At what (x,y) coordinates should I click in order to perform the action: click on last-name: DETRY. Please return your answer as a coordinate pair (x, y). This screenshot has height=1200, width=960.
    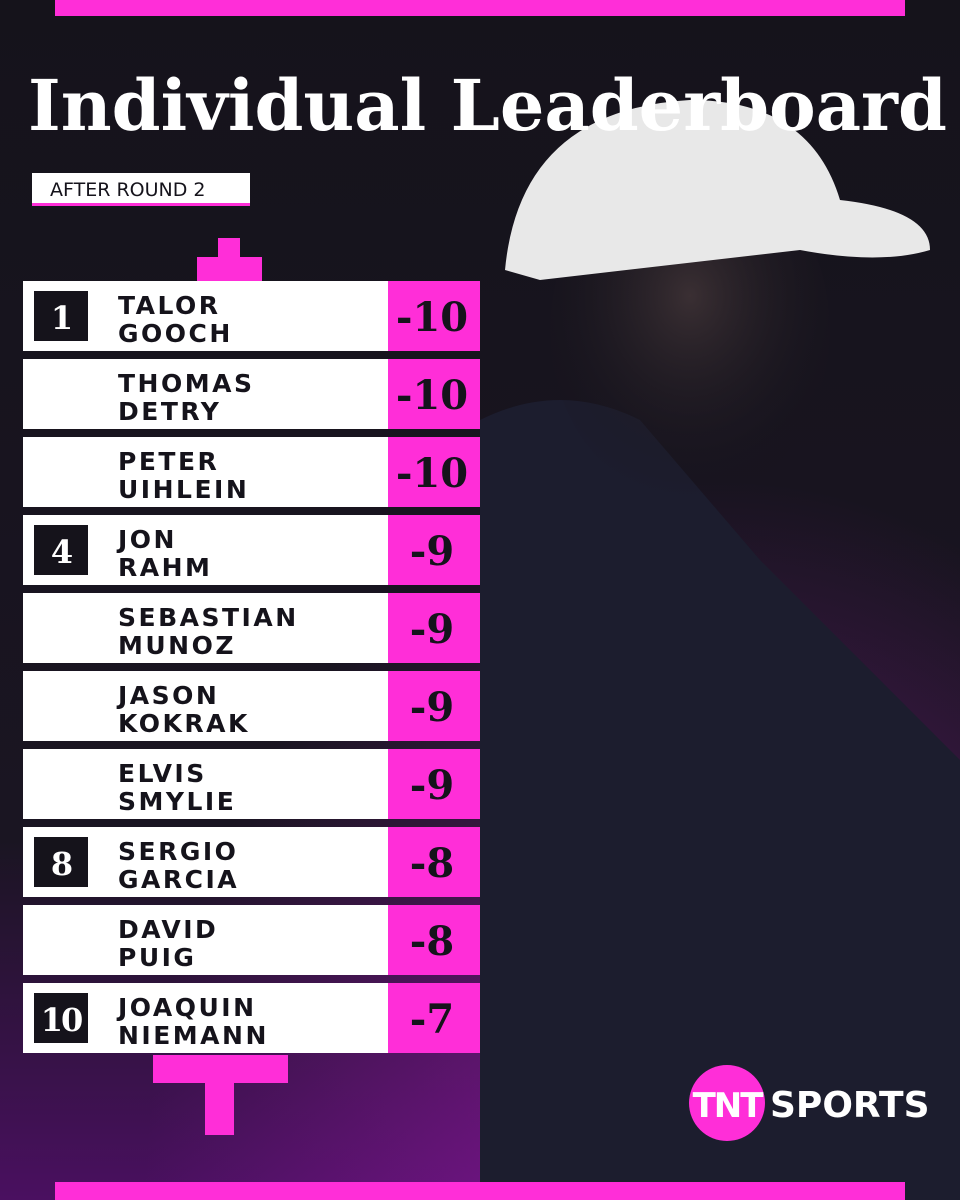
    Looking at the image, I should click on (169, 411).